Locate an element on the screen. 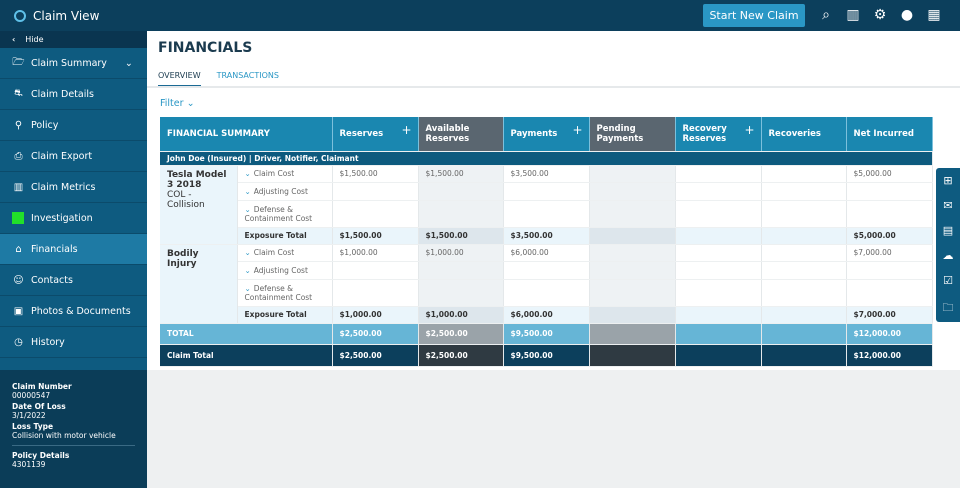 The image size is (960, 488). clipboard-check-icon: ☑ is located at coordinates (948, 280).